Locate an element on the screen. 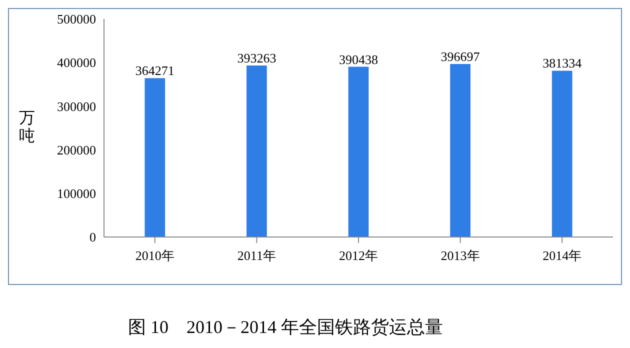 The image size is (630, 348). data-label: 364271 is located at coordinates (154, 70).